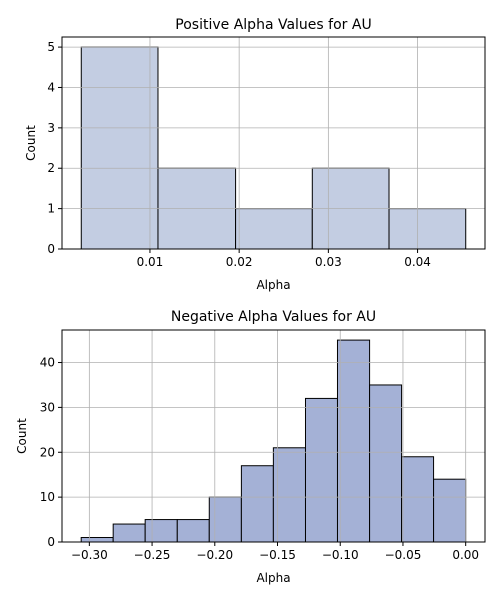 The height and width of the screenshot is (604, 500). Describe the element at coordinates (239, 262) in the screenshot. I see `x-tick-label: 0.02` at that location.